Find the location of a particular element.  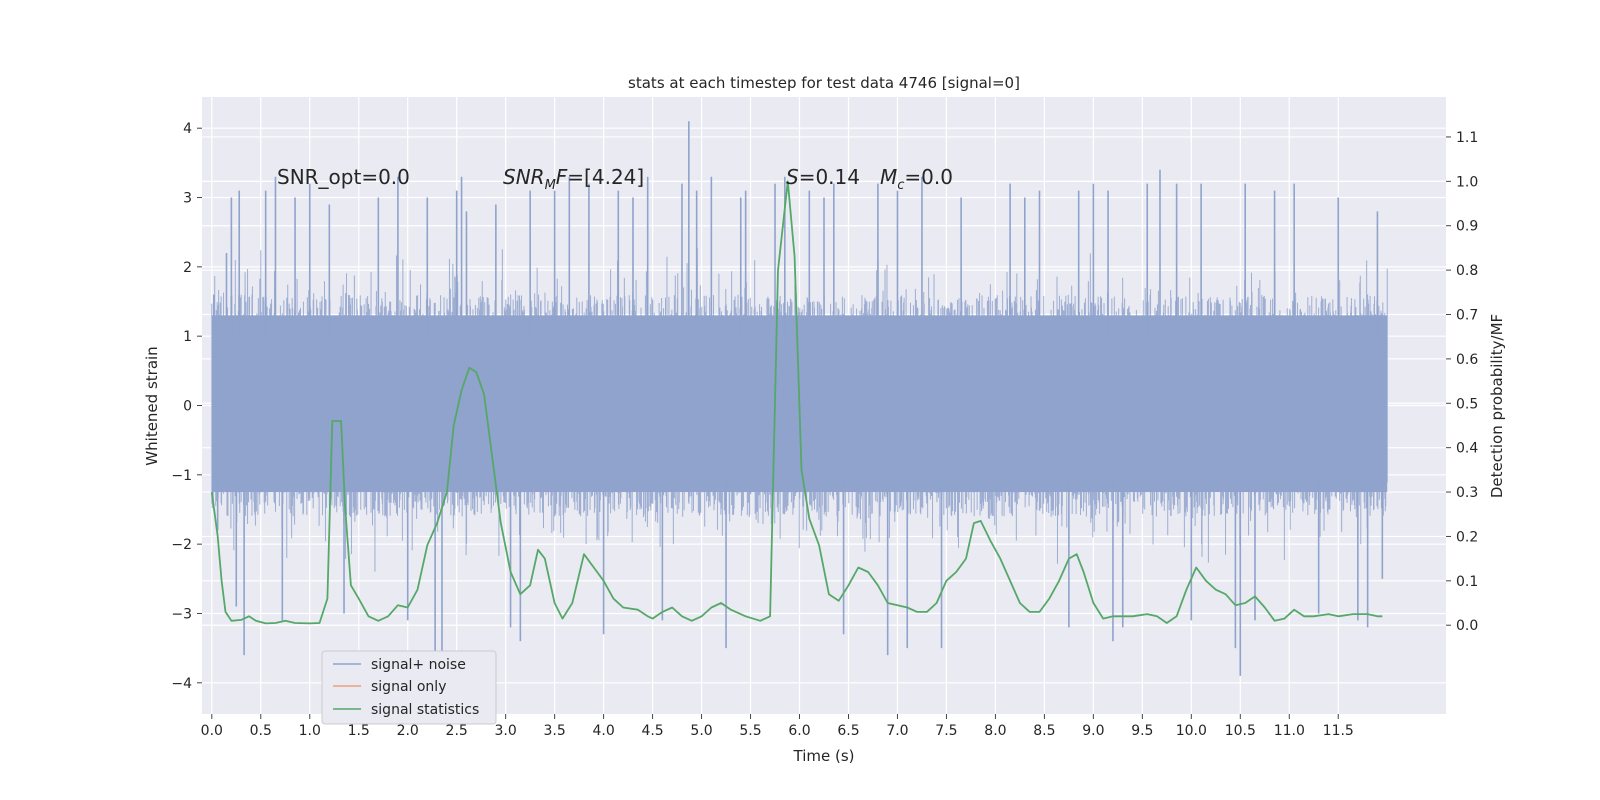

x-axis-label: Time (s) is located at coordinates (824, 756).